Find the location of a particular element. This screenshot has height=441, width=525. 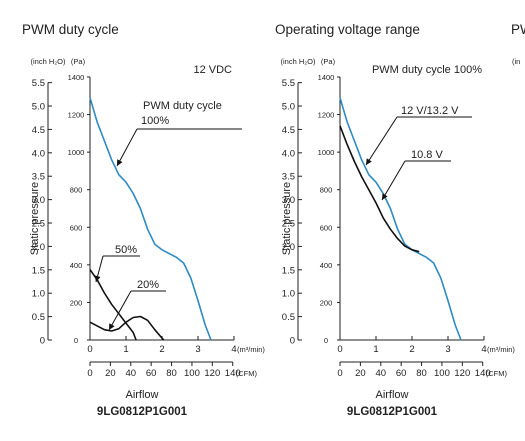

chart-3-title: PW is located at coordinates (518, 29).